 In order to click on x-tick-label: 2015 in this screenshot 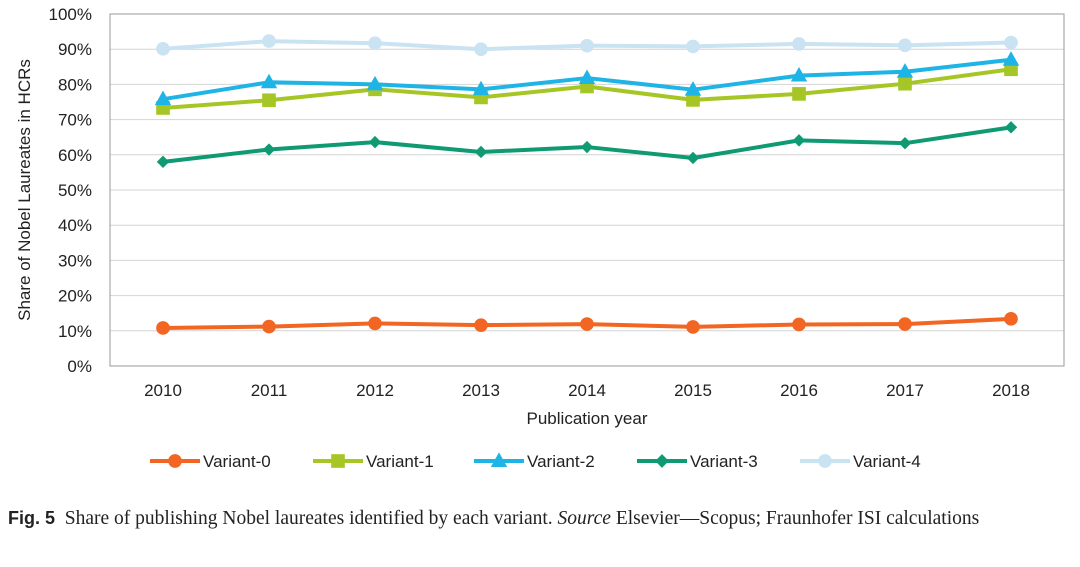, I will do `click(693, 390)`.